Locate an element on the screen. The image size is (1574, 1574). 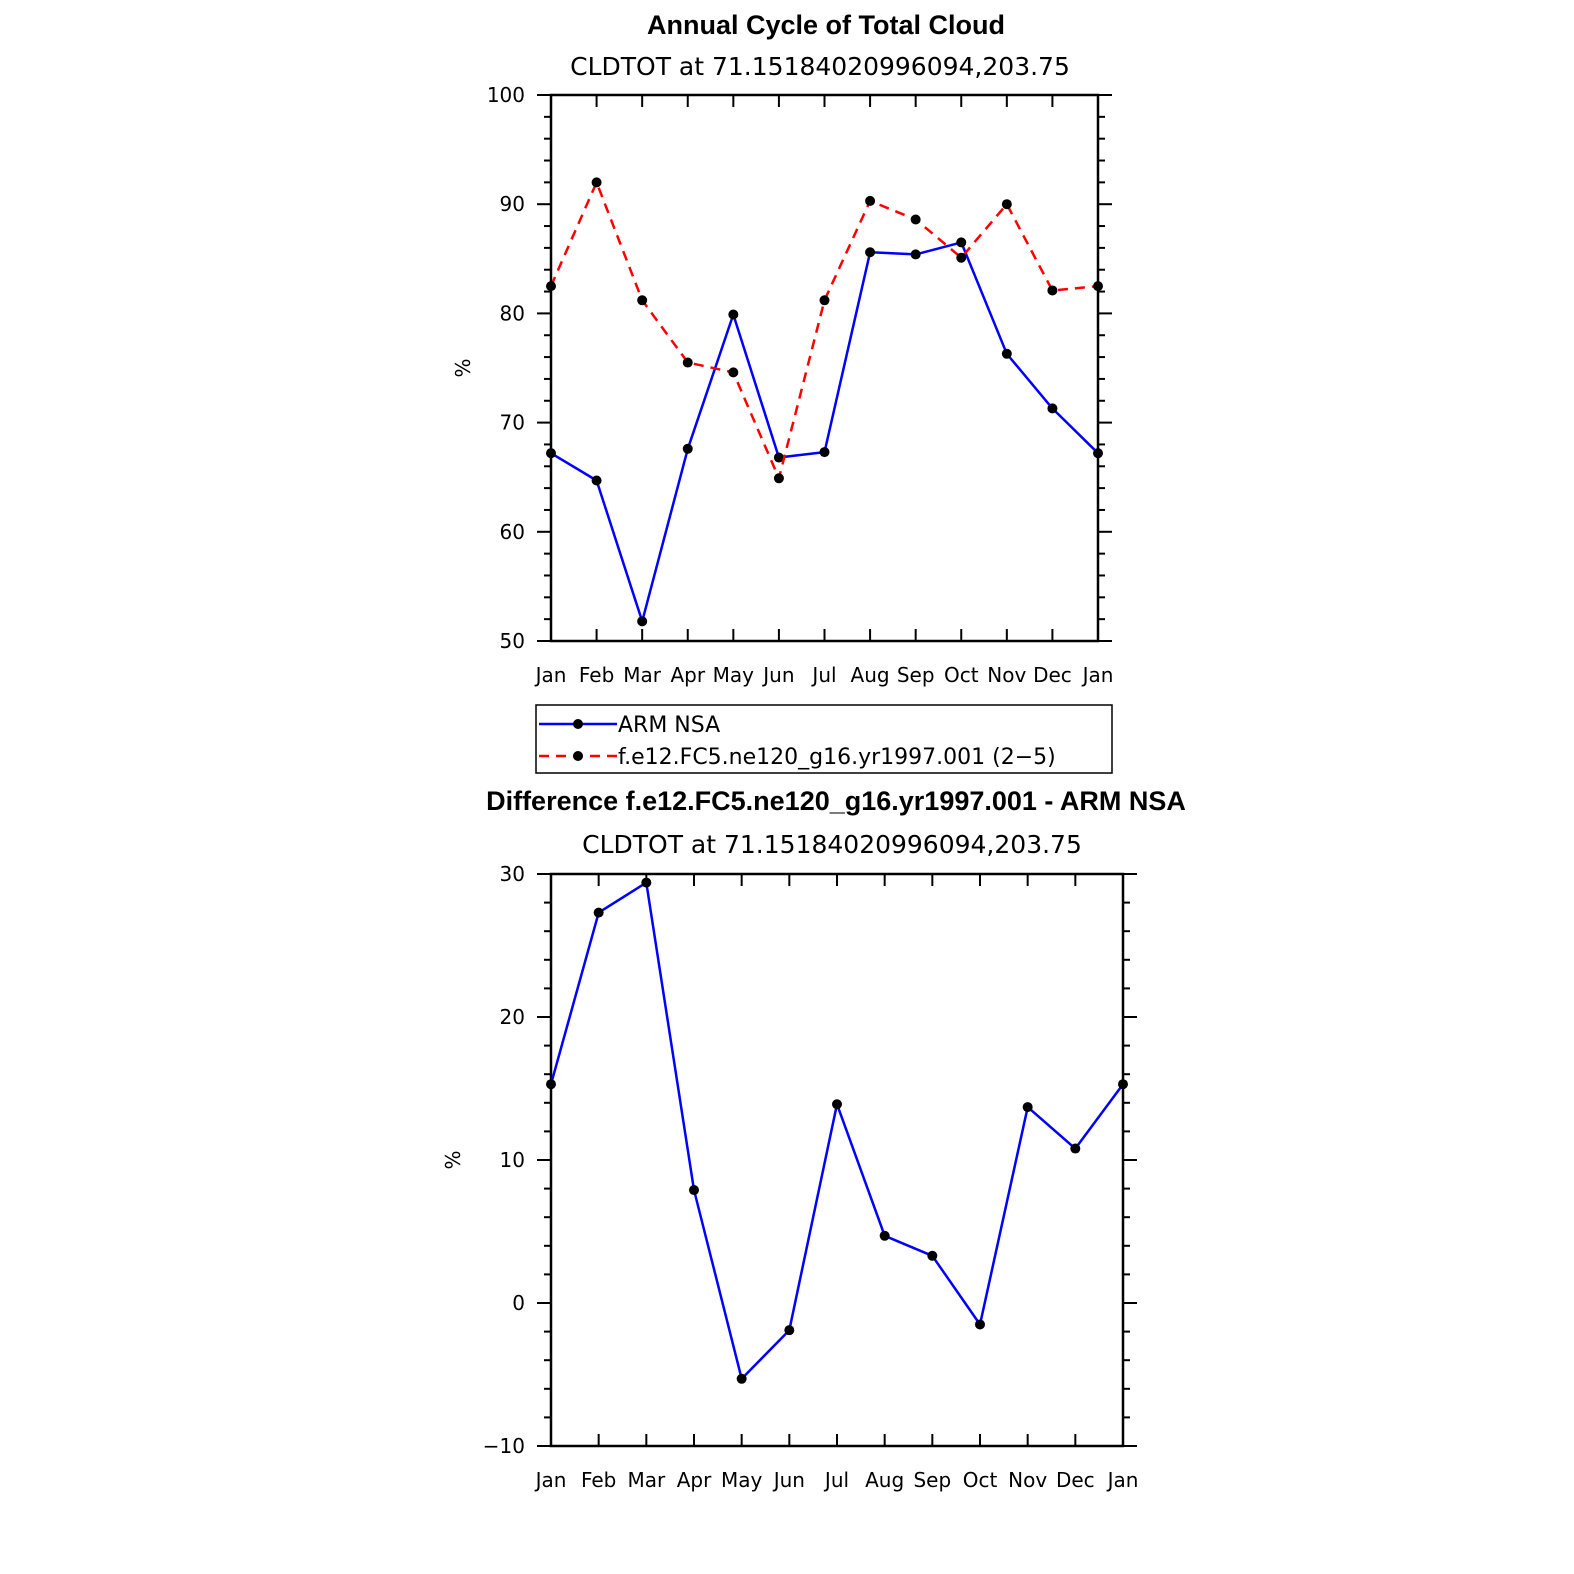
legend-label-arm: ARM NSA is located at coordinates (669, 725).